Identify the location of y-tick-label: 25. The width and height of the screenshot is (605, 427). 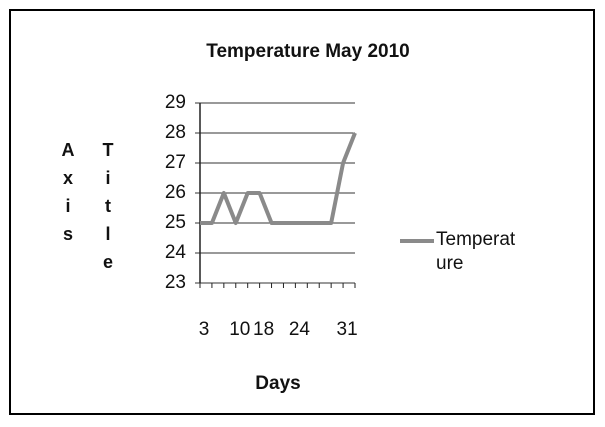
(175, 222).